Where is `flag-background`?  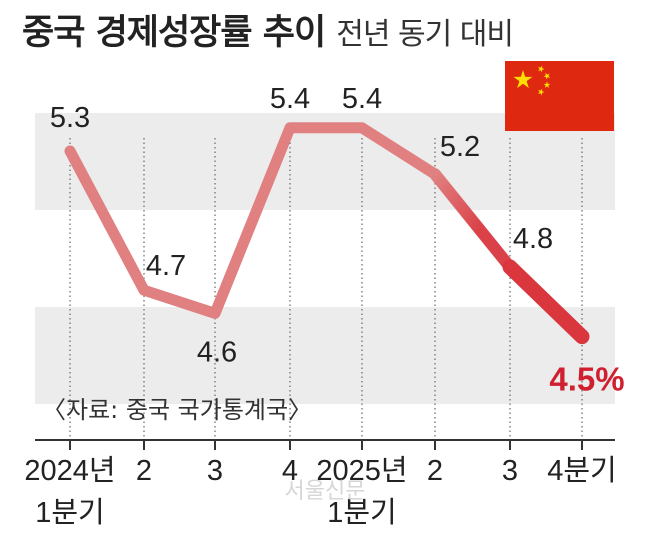
flag-background is located at coordinates (559, 96).